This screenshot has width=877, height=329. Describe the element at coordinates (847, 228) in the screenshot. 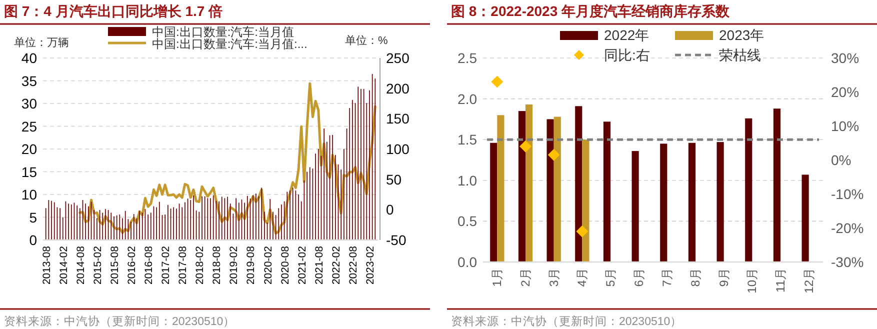

I see `y2-tick-label: -20%` at that location.